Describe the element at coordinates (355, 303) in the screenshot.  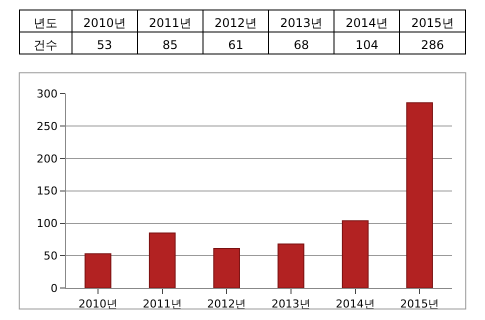
I see `x-tick-label: 2014년` at that location.